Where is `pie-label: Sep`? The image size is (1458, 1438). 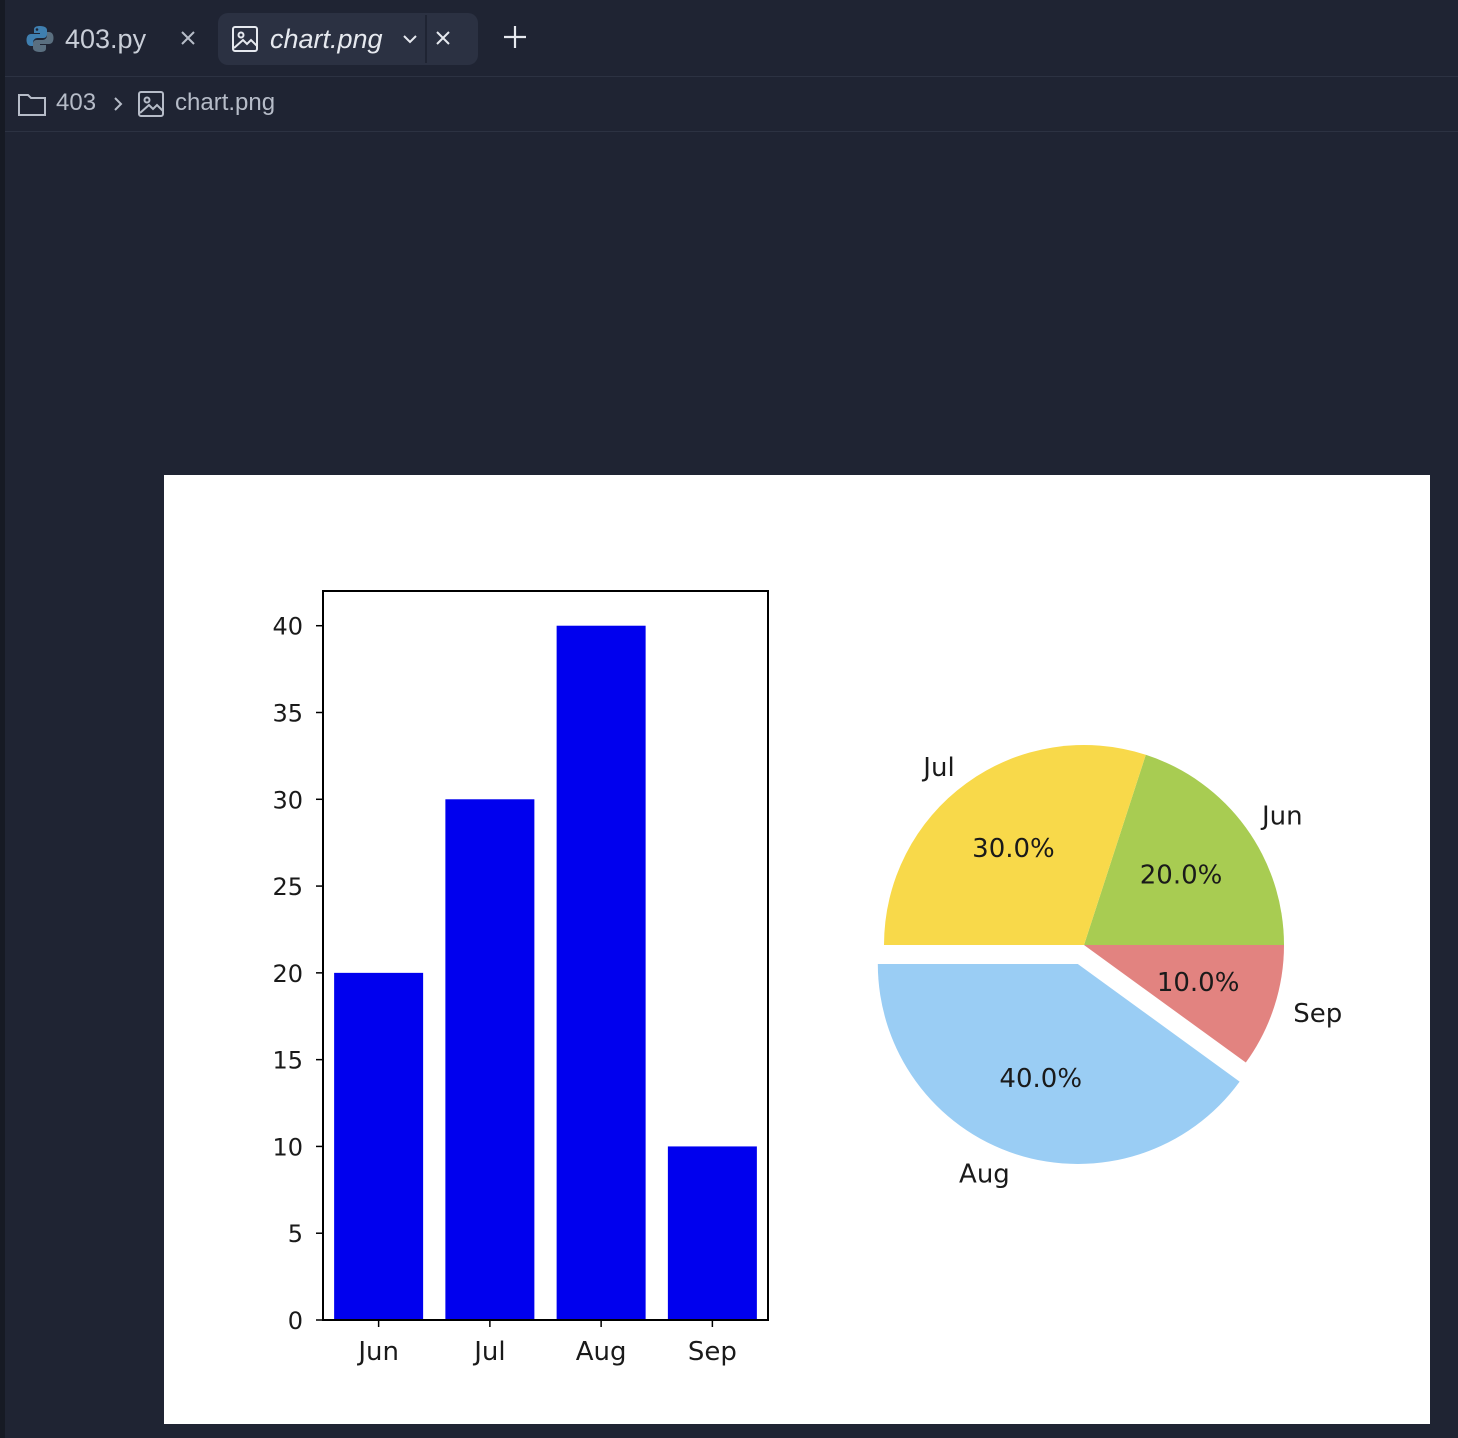 pie-label: Sep is located at coordinates (1317, 1014).